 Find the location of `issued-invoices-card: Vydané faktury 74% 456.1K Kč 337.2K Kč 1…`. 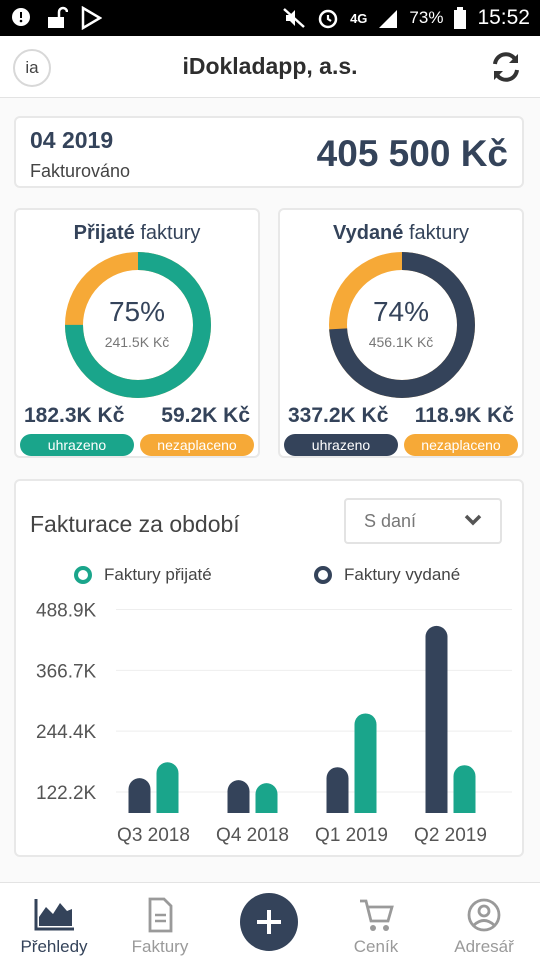

issued-invoices-card: Vydané faktury 74% 456.1K Kč 337.2K Kč 1… is located at coordinates (401, 333).